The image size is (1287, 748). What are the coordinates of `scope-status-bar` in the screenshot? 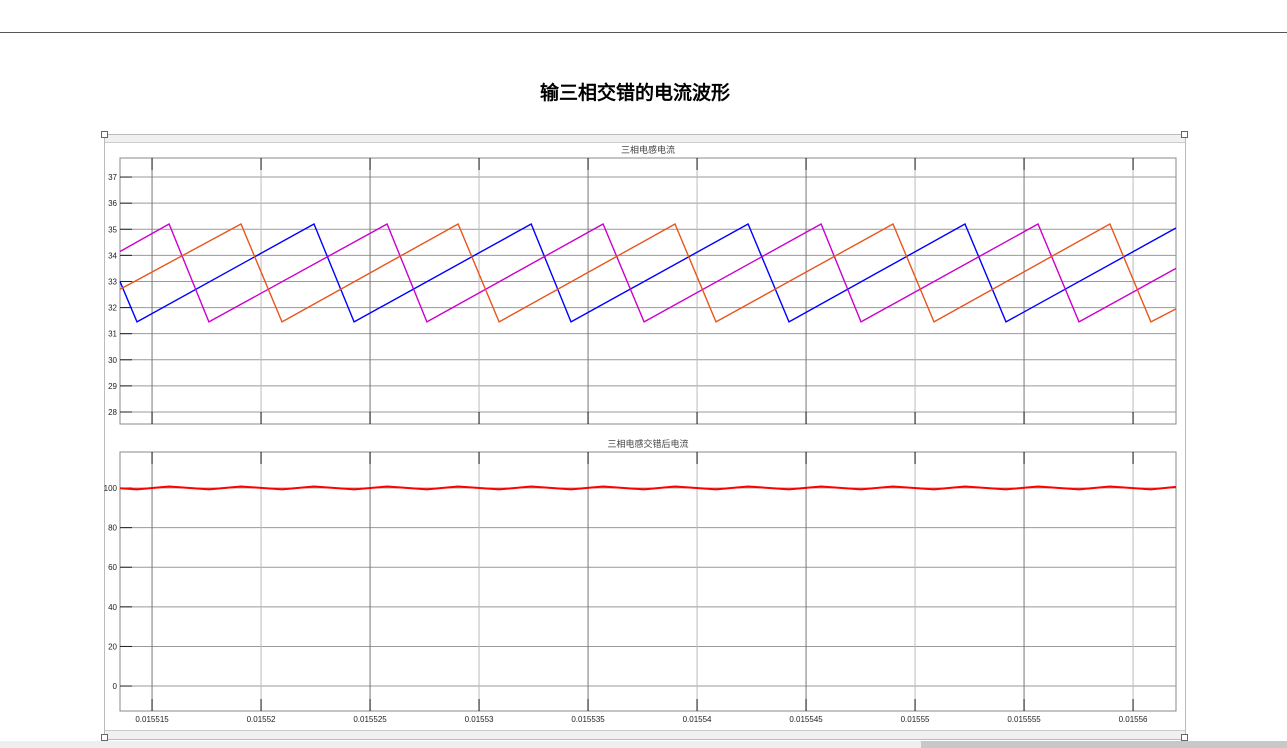 It's located at (645, 734).